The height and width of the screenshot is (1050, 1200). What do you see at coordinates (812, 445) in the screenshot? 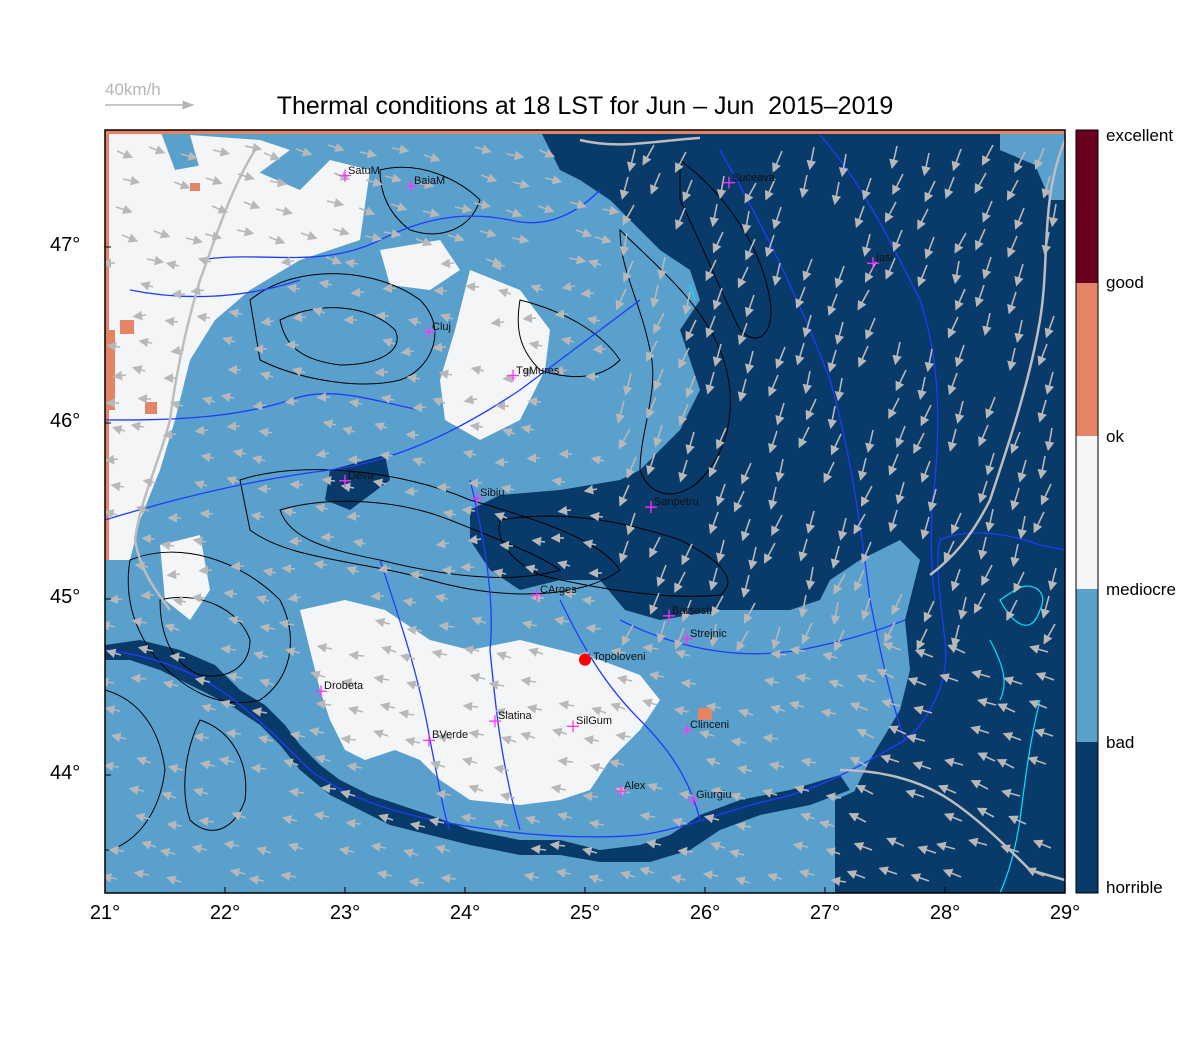
I see `siret-river` at bounding box center [812, 445].